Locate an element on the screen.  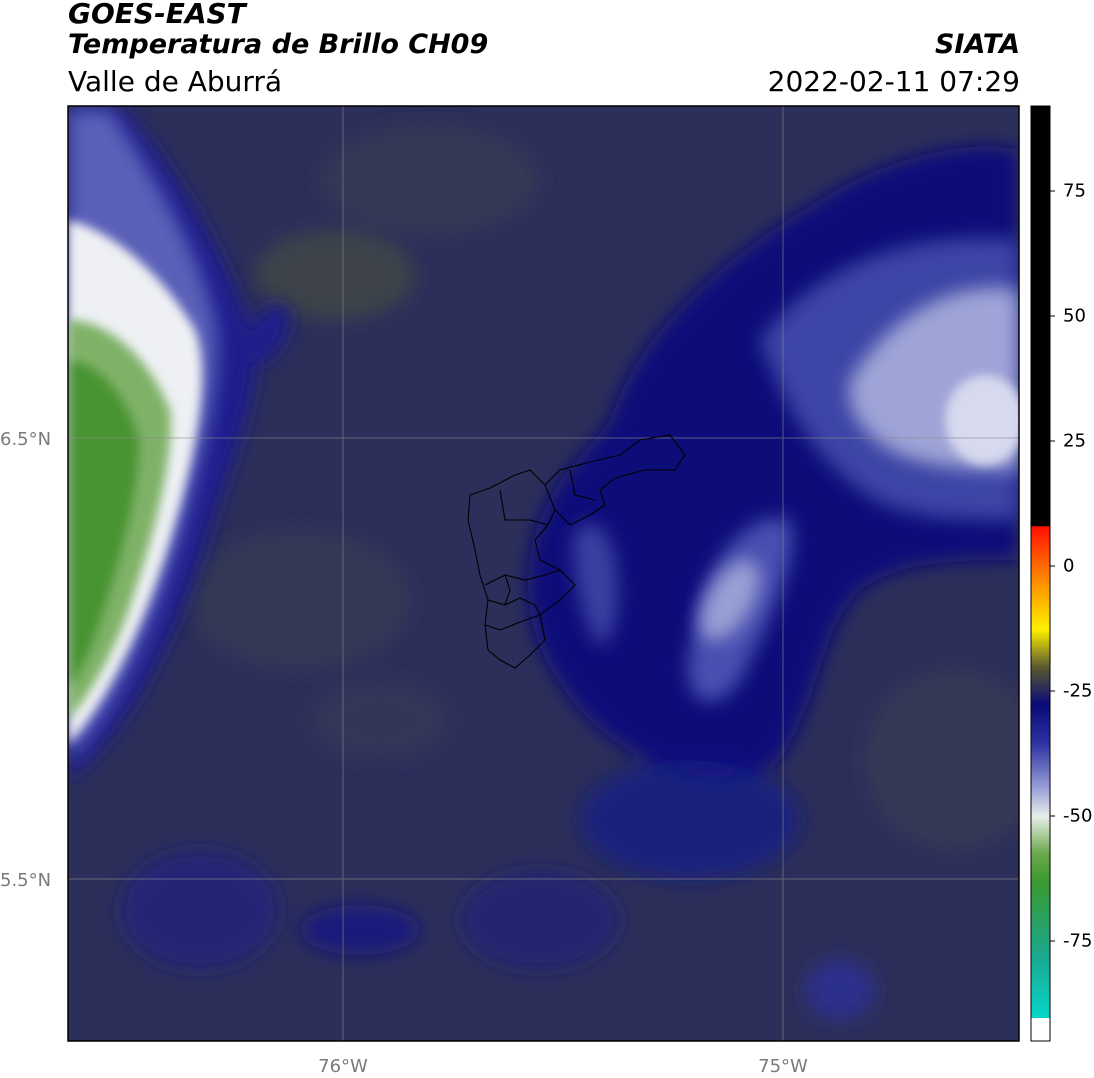
colorbar-frame is located at coordinates (1040, 573).